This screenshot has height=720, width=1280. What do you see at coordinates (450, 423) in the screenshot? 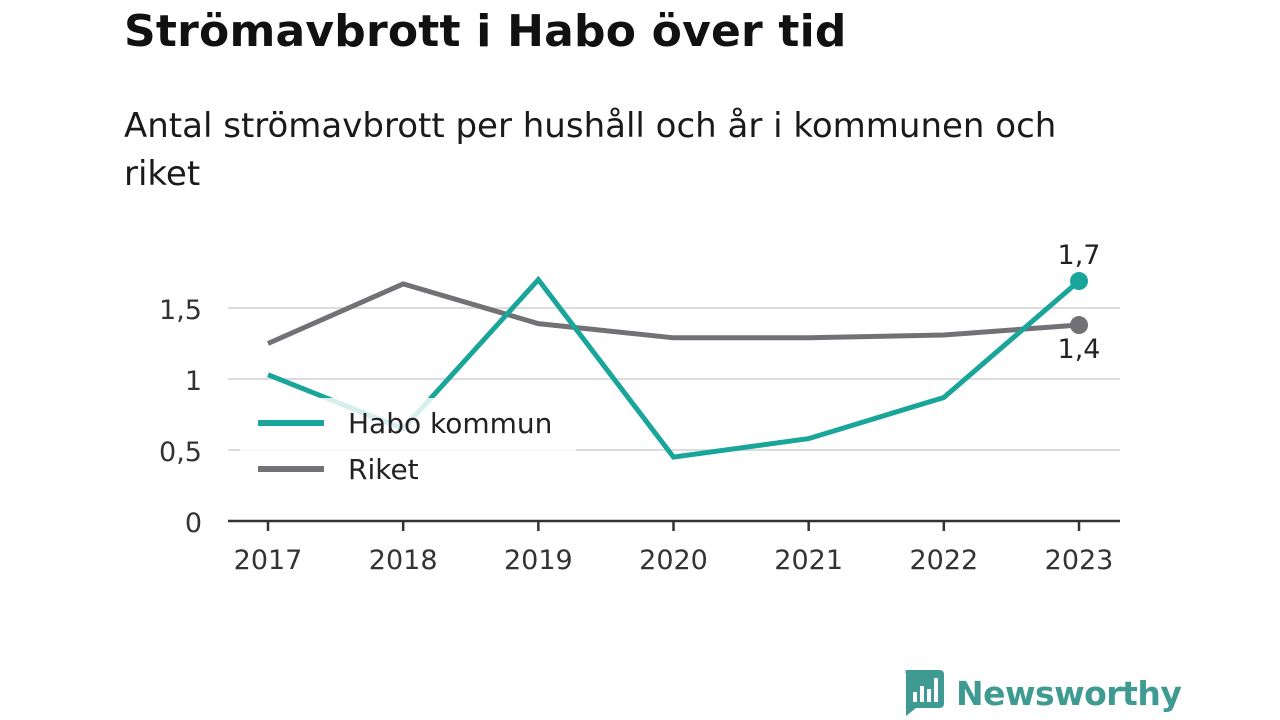
I see `legend-label: Habo kommun` at bounding box center [450, 423].